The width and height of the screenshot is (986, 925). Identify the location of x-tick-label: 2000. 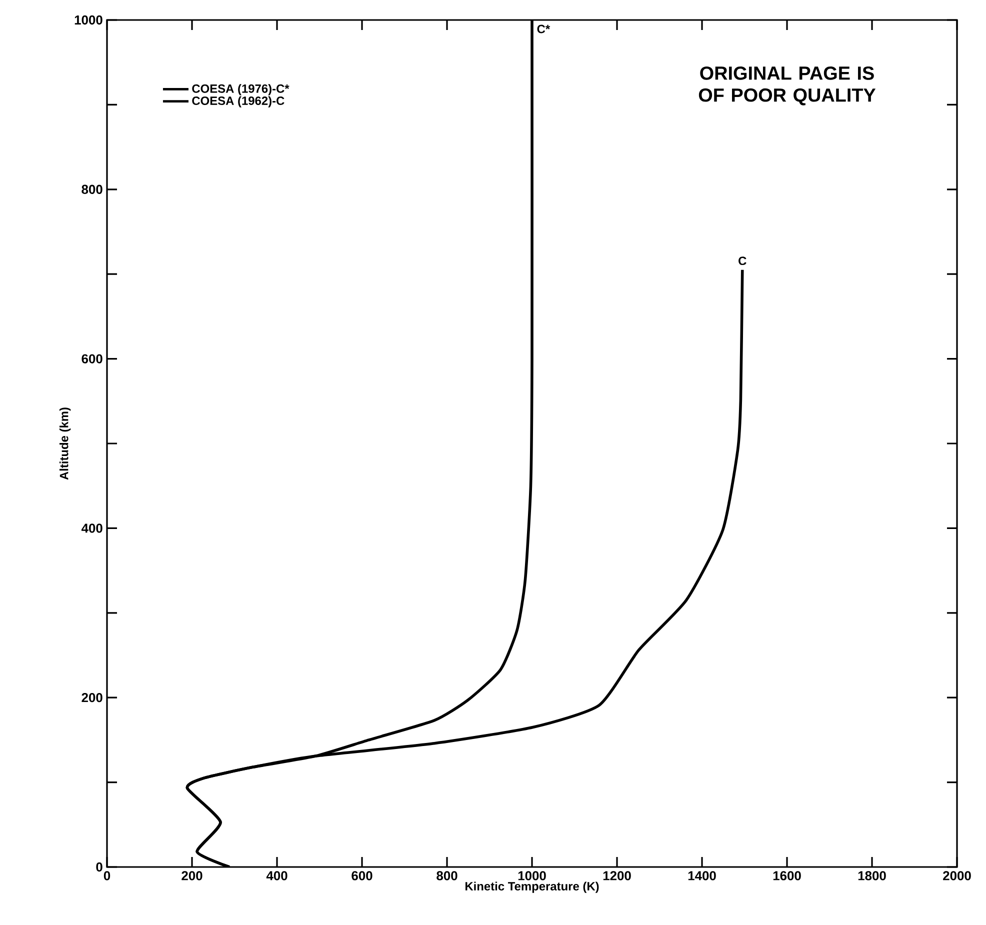
(957, 875).